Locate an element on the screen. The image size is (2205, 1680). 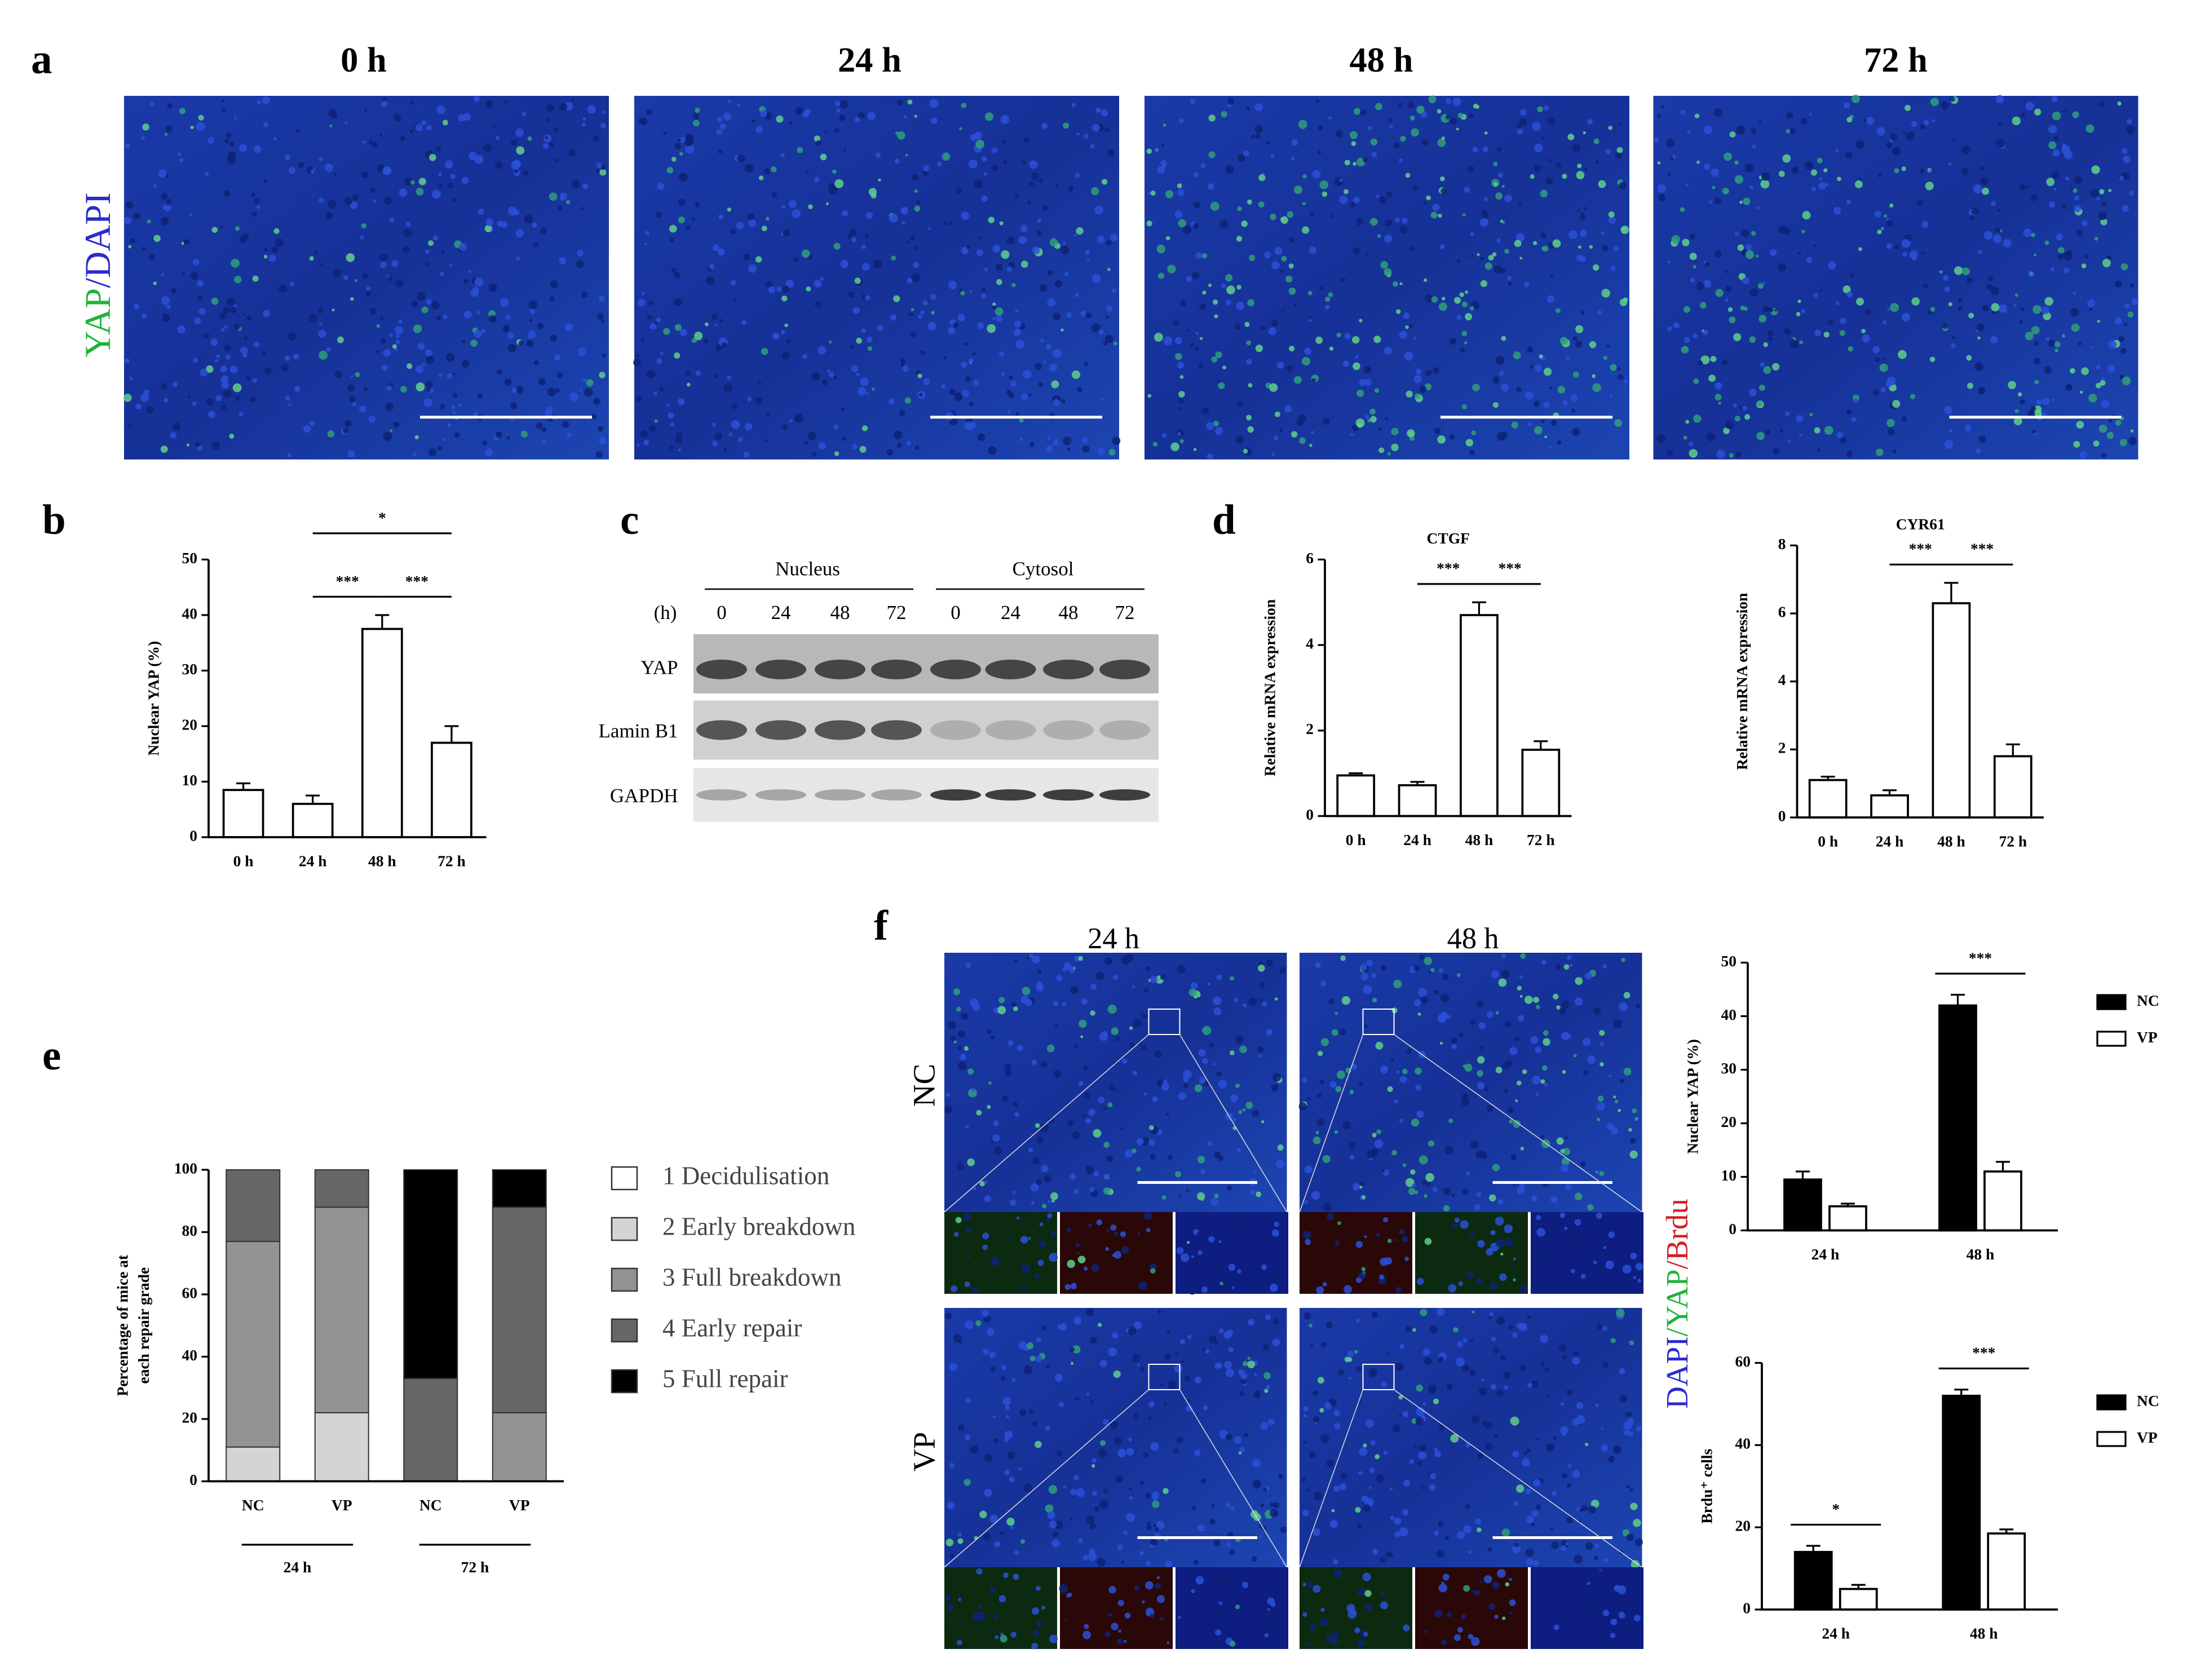
stain: DAPI is located at coordinates (1677, 1373).